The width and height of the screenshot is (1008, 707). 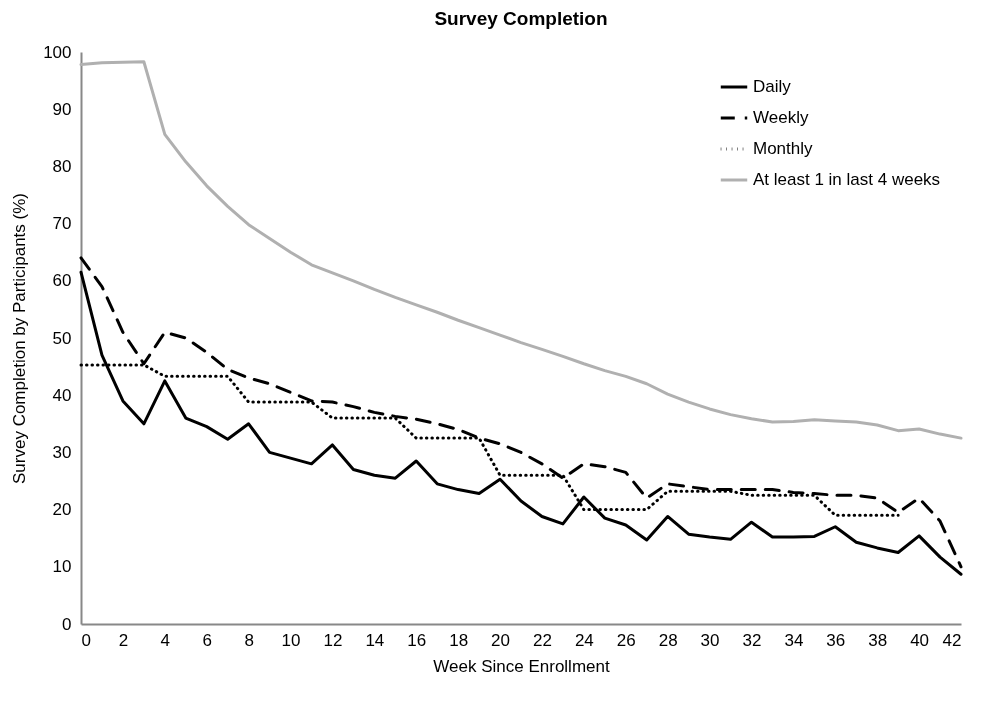 I want to click on y-tick-label: 70, so click(x=62, y=224).